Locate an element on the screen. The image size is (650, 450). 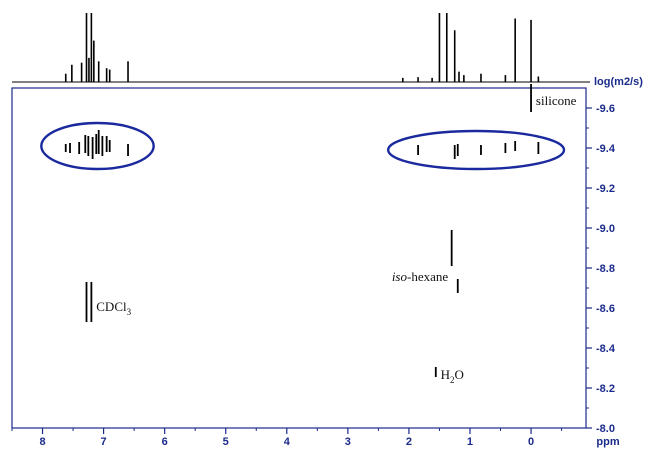
x-tick-label: 0 is located at coordinates (531, 442).